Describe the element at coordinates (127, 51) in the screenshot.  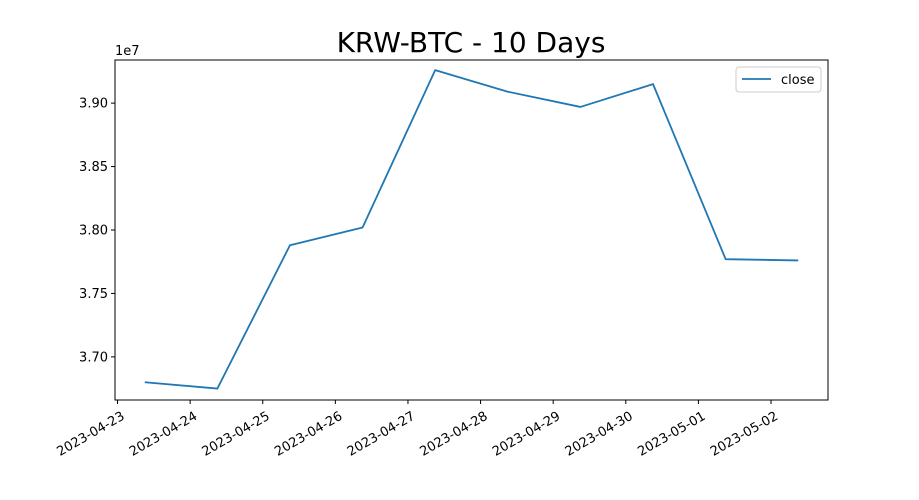
I see `y-axis-offset-label: 1e7` at that location.